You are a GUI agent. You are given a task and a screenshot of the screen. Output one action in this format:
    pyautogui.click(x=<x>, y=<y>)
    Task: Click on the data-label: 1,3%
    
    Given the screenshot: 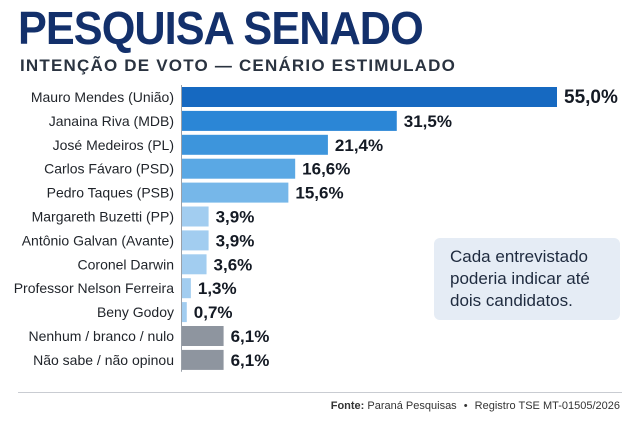 What is the action you would take?
    pyautogui.click(x=217, y=288)
    